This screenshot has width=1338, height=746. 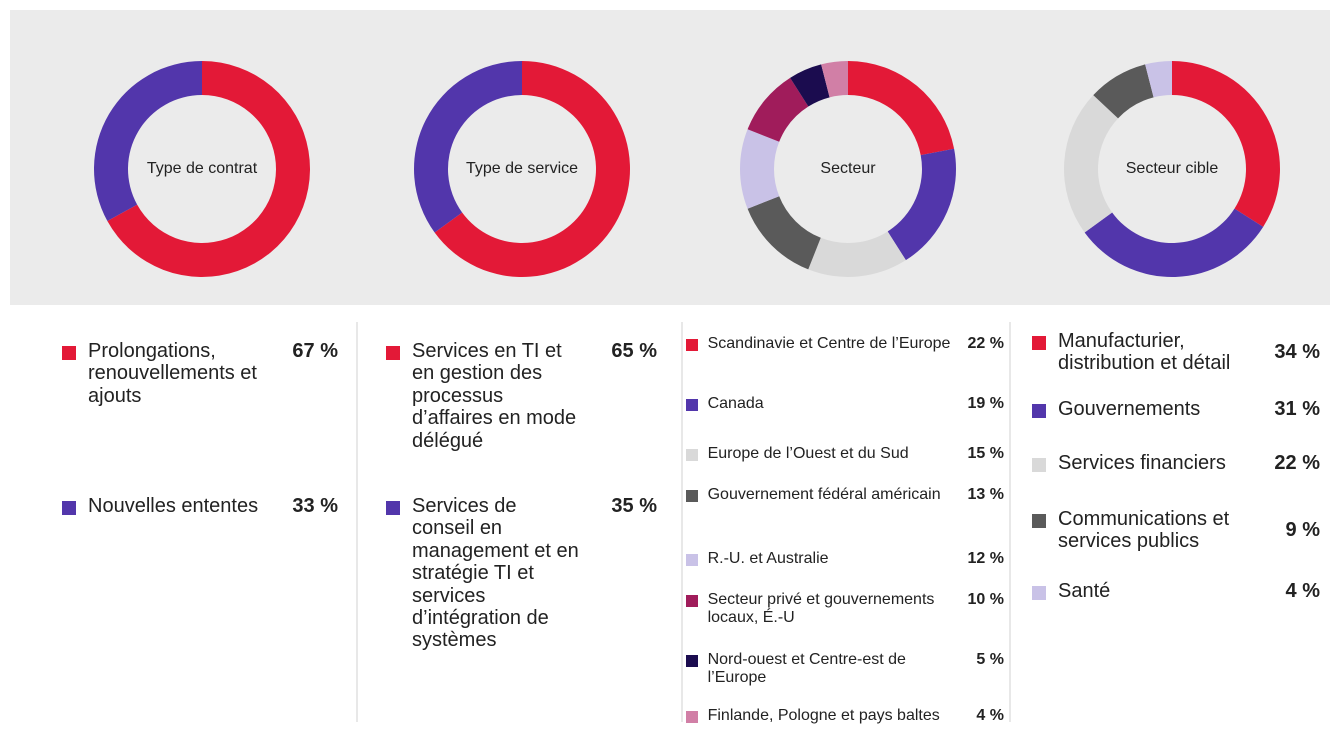 I want to click on legend-value: 13 %, so click(x=985, y=494).